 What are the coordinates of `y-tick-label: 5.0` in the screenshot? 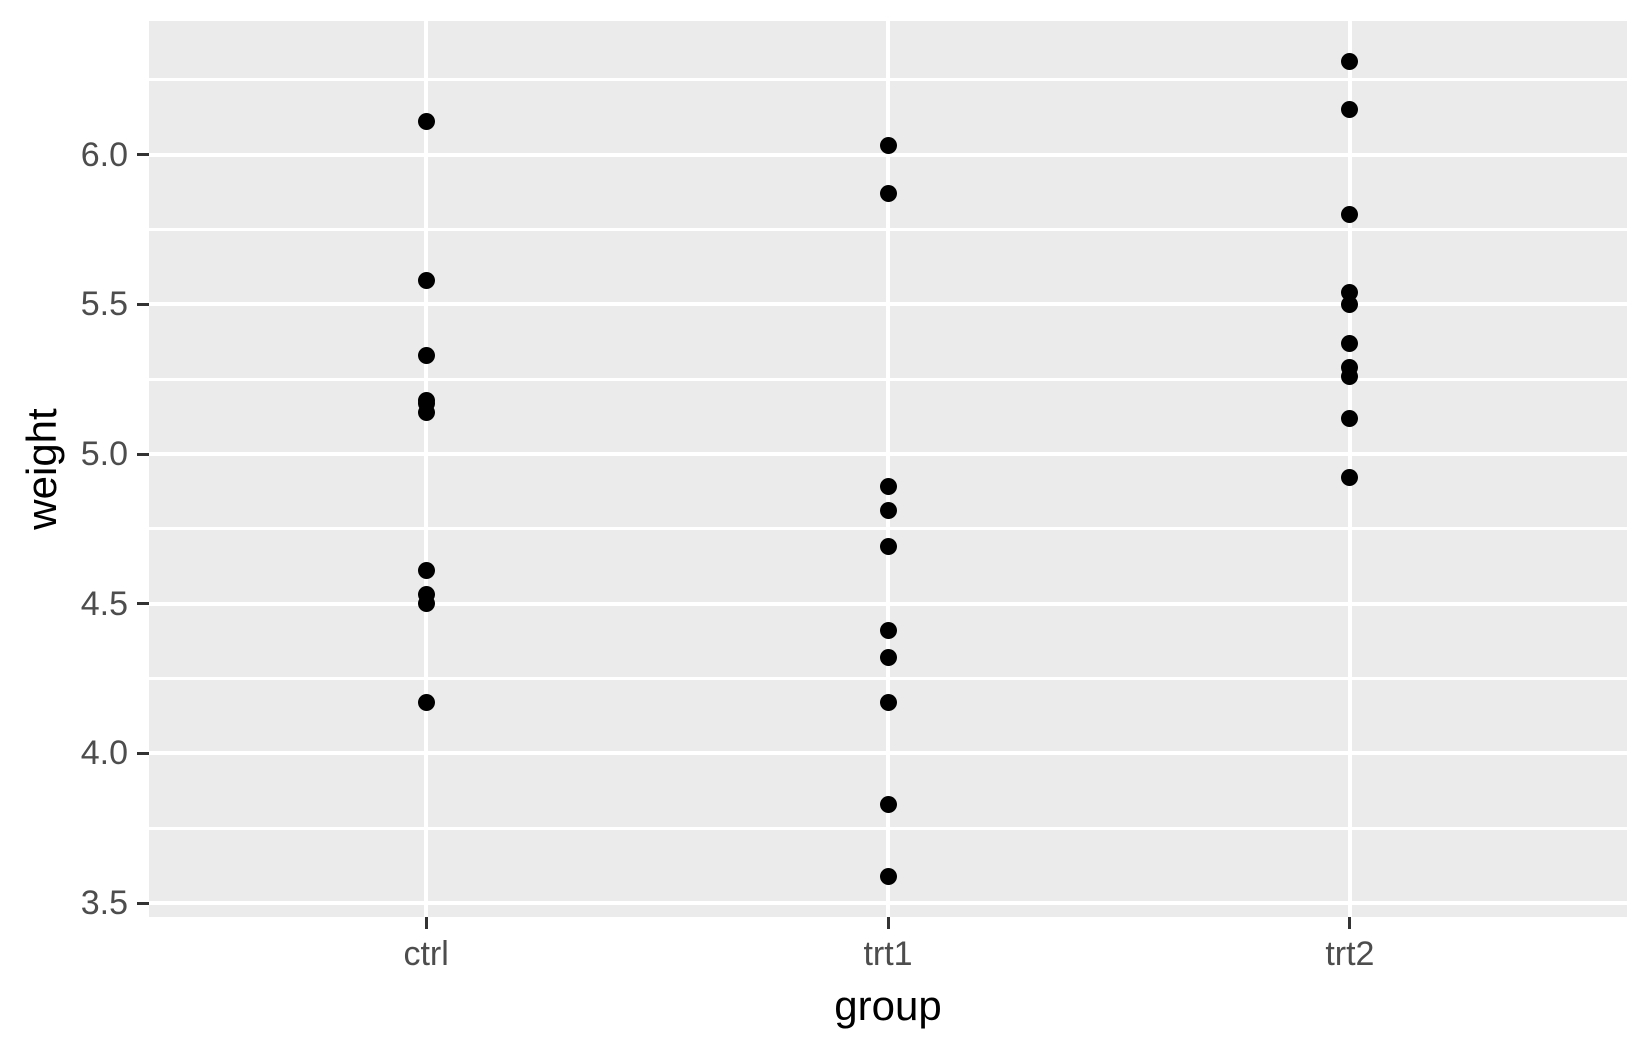 It's located at (104, 454).